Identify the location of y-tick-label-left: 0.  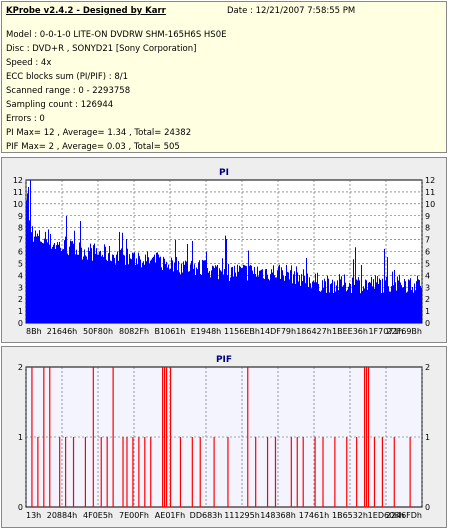
(20, 323).